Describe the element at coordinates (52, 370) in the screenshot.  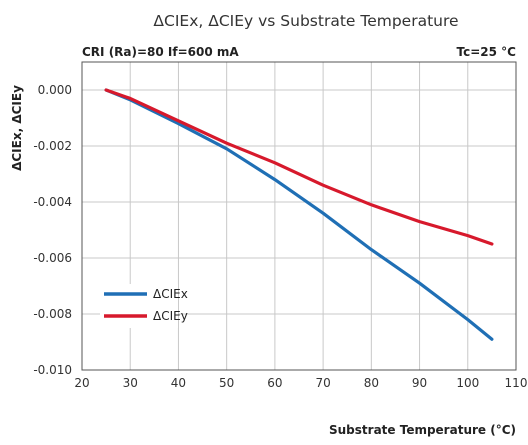
I see `y-tick-label: -0.010` at that location.